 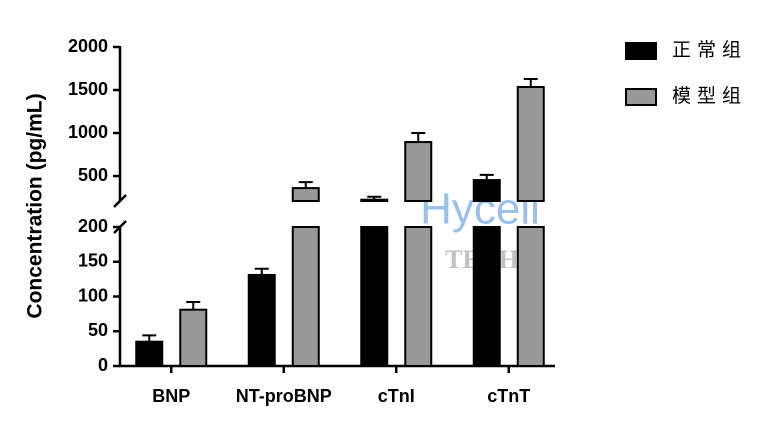 What do you see at coordinates (93, 295) in the screenshot?
I see `y-tick-label: 100` at bounding box center [93, 295].